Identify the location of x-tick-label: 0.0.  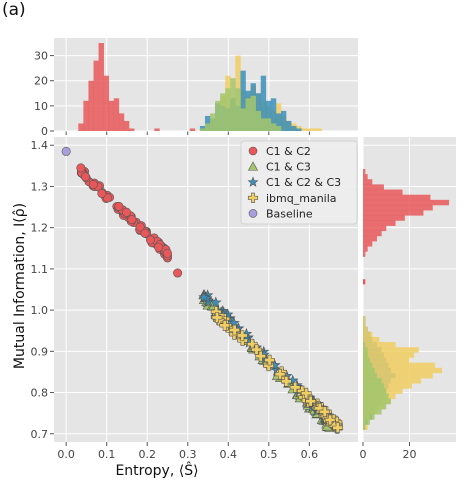
(66, 454).